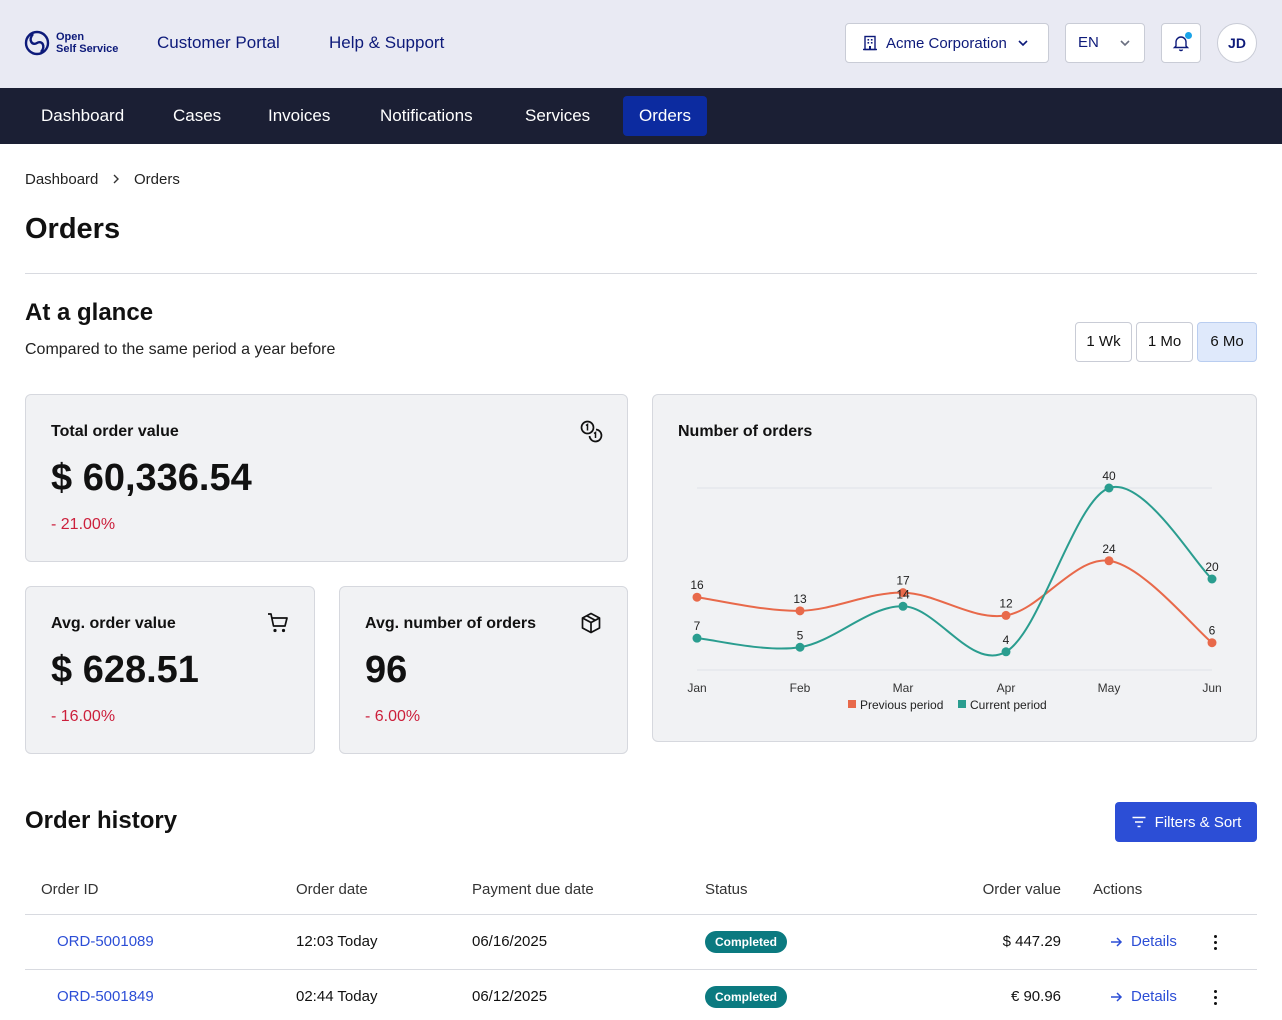 Image resolution: width=1282 pixels, height=1020 pixels. I want to click on data-label: 6, so click(1212, 631).